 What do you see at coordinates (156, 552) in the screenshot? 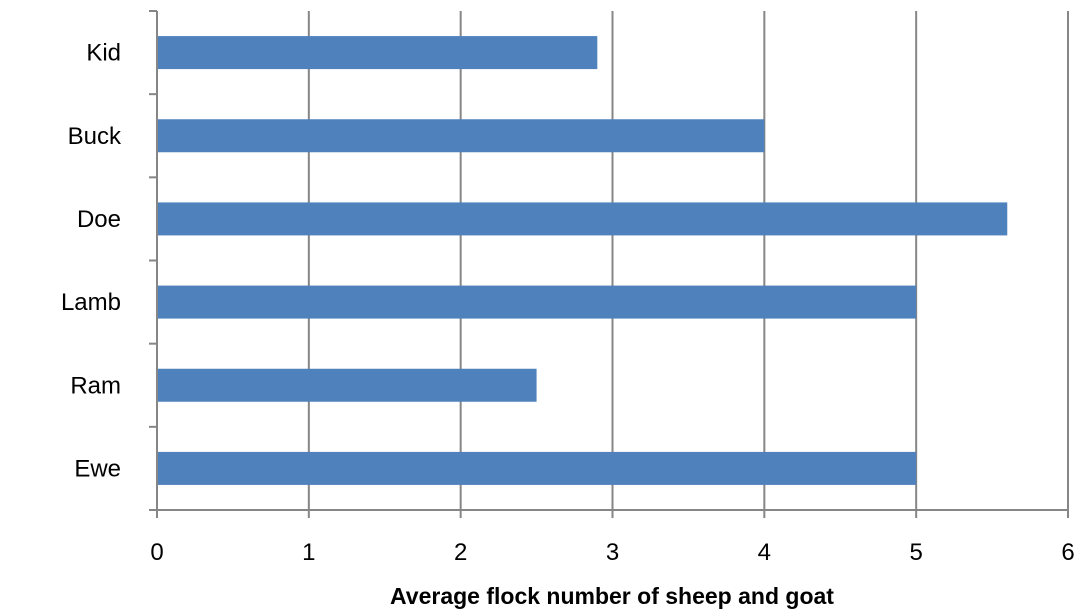
I see `x-tick-label: 0` at bounding box center [156, 552].